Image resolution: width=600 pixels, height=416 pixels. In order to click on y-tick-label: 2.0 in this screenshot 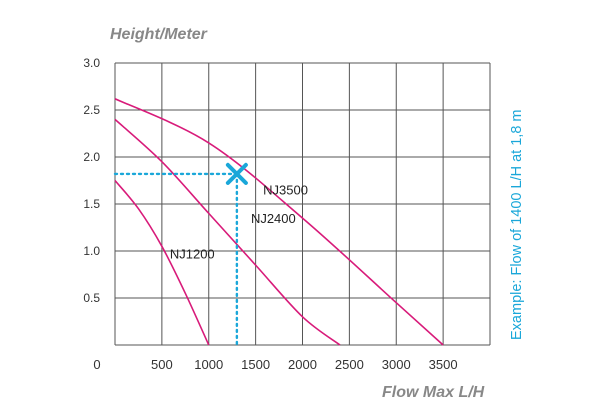, I will do `click(91, 157)`.